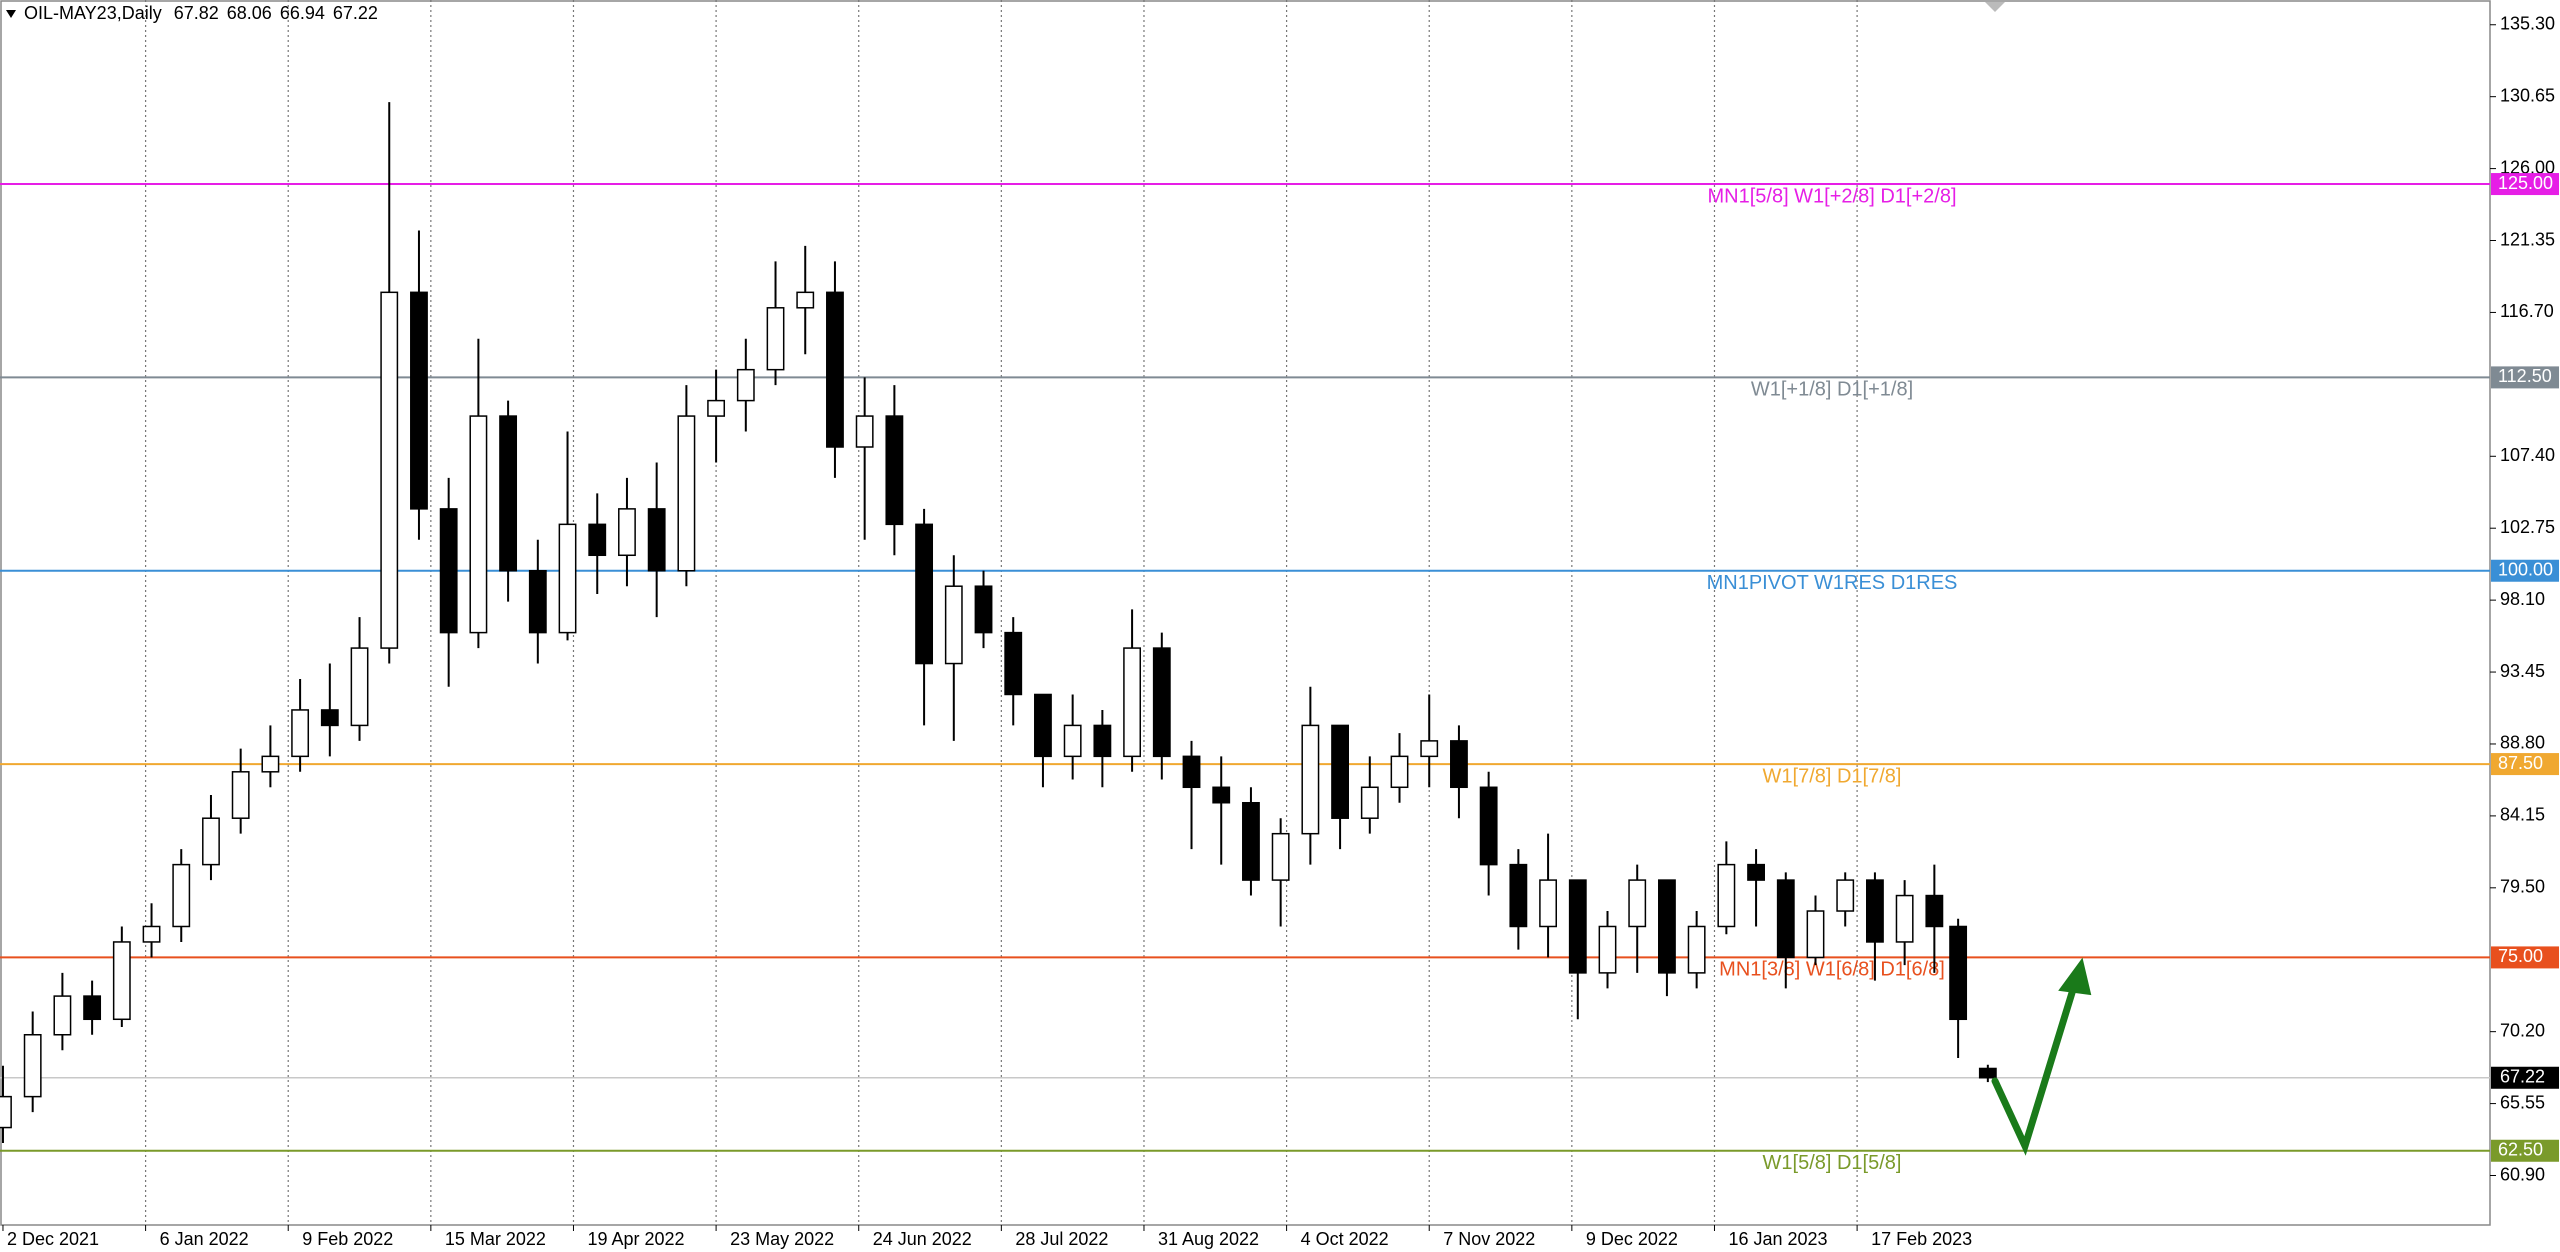  What do you see at coordinates (2527, 23) in the screenshot?
I see `y-tick-label: 135.30` at bounding box center [2527, 23].